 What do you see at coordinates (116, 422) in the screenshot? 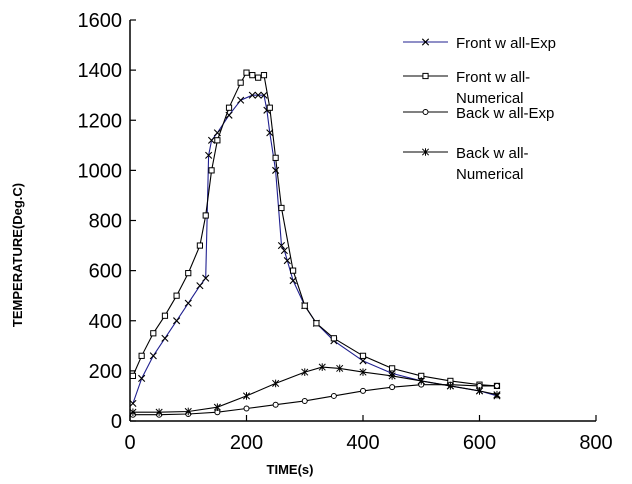
I see `y-tick-label: 0` at bounding box center [116, 422].